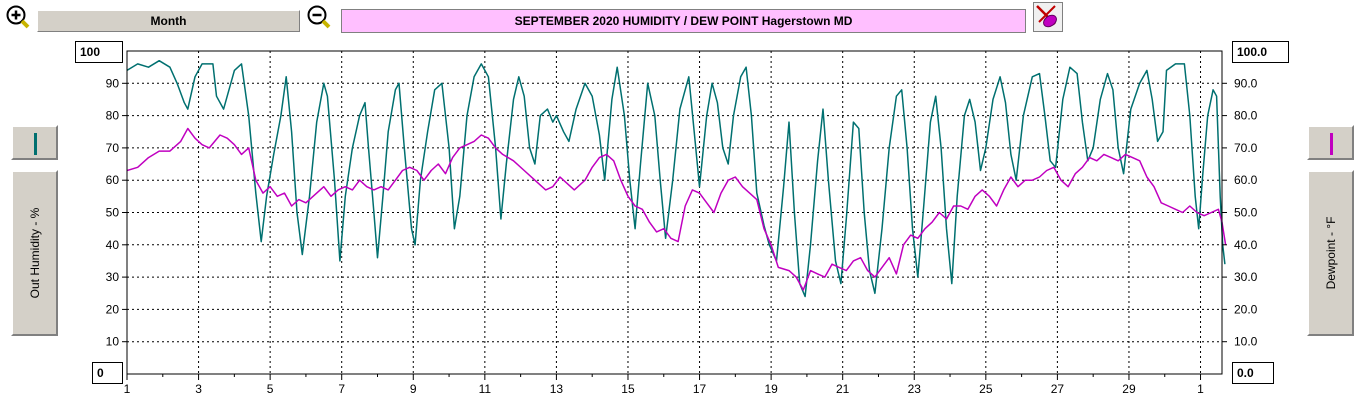 This screenshot has height=406, width=1362. I want to click on x-tick-label: 9, so click(413, 389).